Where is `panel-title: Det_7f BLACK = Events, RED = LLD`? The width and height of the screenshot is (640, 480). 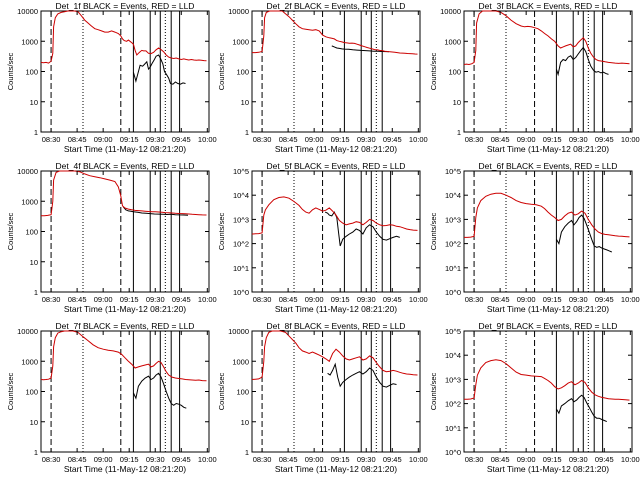
panel-title: Det_7f BLACK = Events, RED = LLD is located at coordinates (125, 326).